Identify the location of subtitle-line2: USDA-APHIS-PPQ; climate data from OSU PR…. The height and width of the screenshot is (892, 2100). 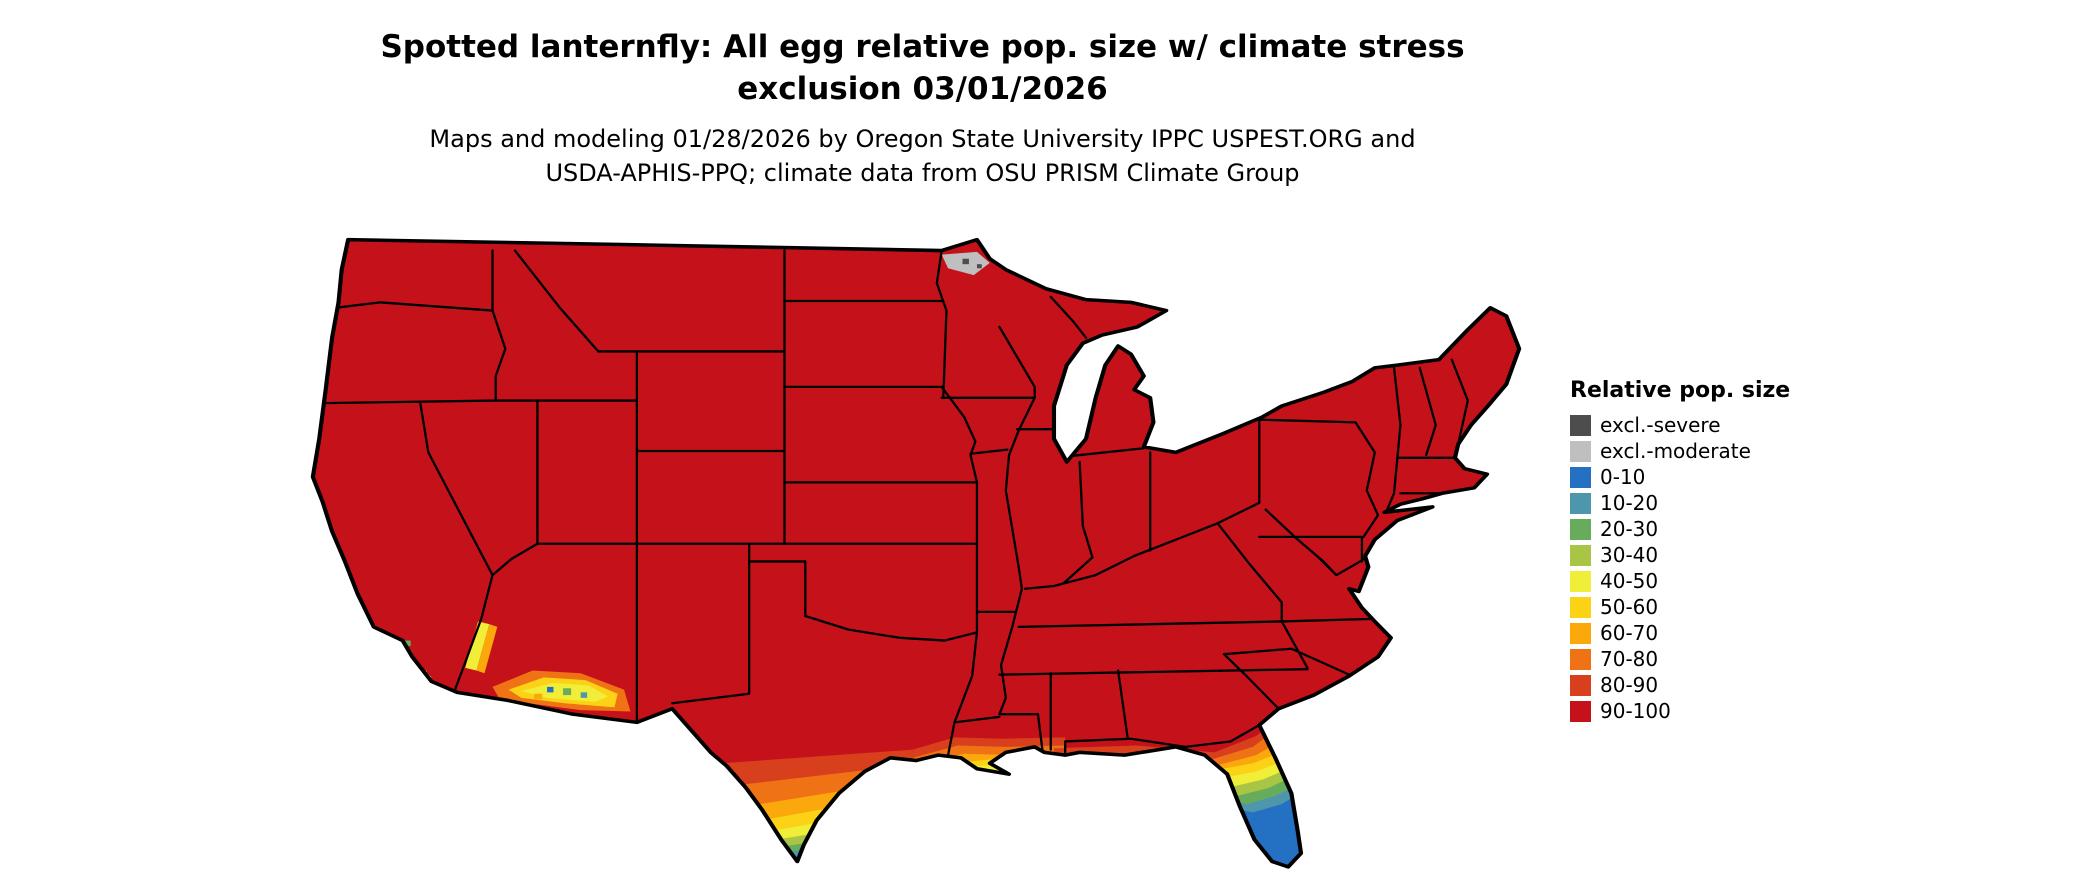
(922, 173).